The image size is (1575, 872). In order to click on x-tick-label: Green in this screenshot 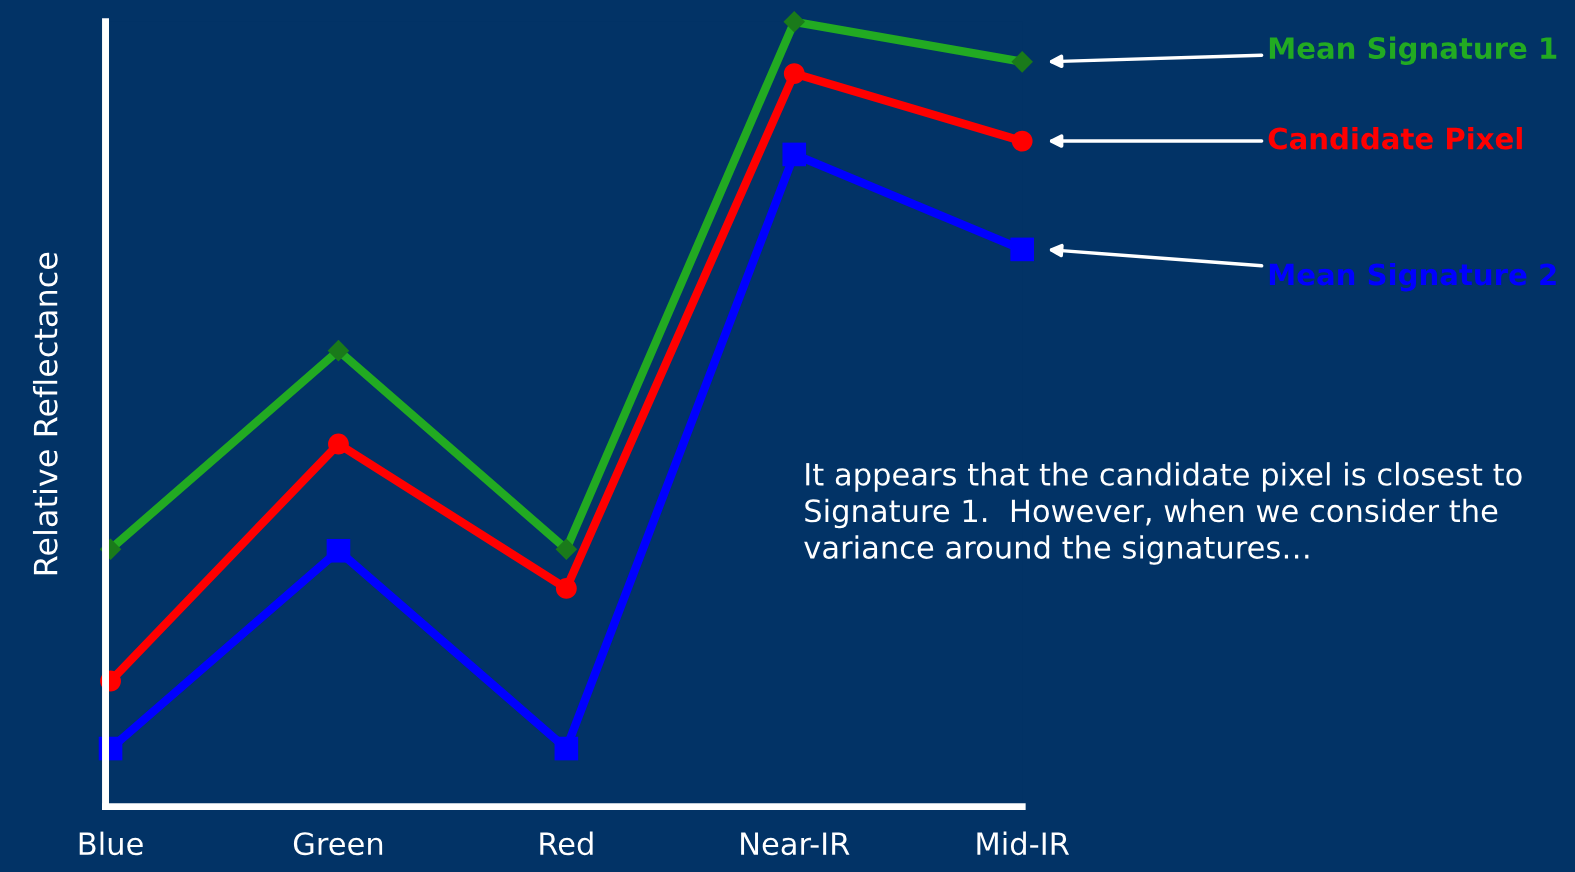, I will do `click(338, 844)`.